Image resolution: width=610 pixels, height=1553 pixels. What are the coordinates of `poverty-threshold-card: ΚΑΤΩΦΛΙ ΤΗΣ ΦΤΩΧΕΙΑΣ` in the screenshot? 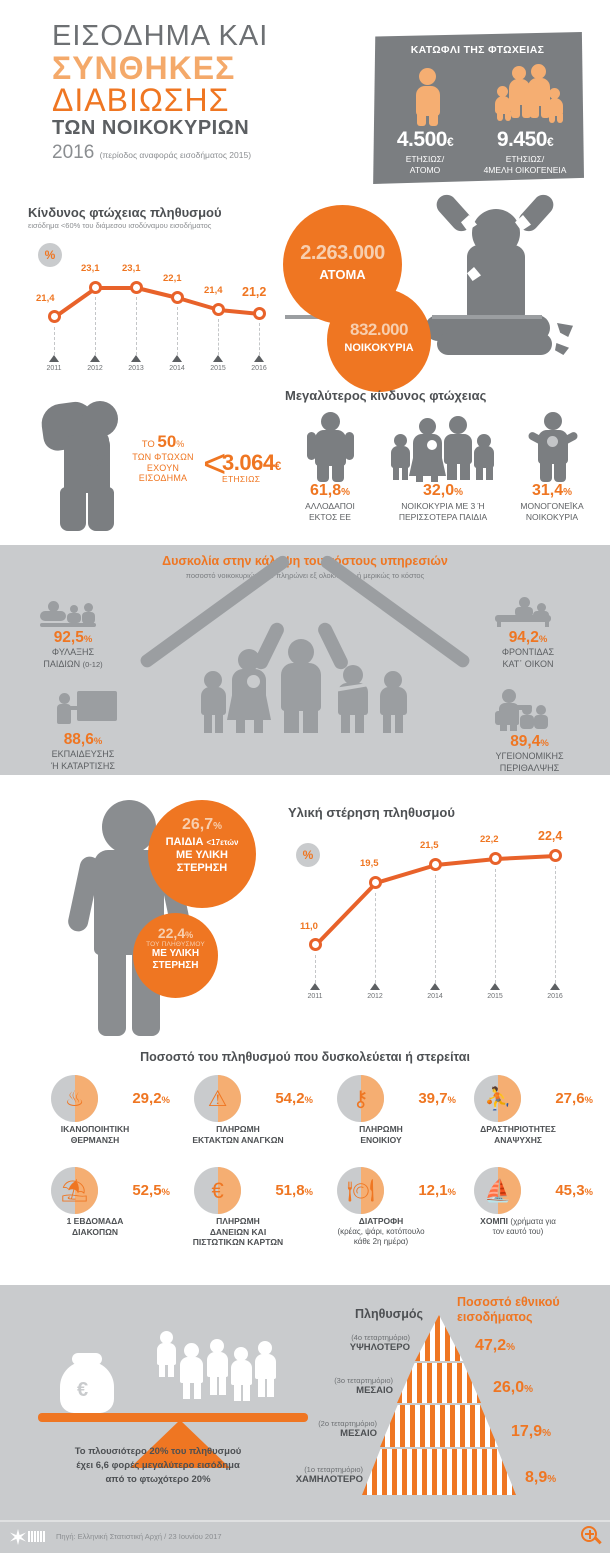 It's located at (478, 108).